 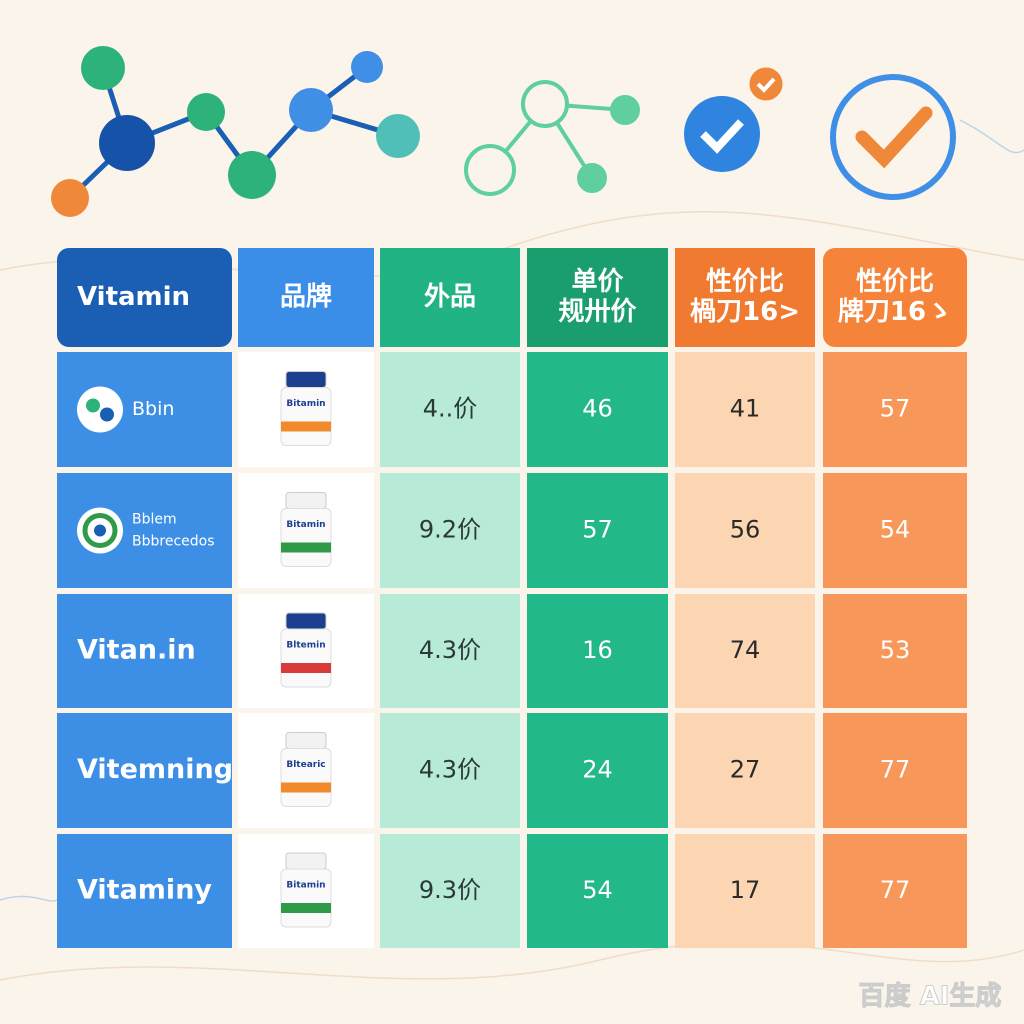 I want to click on header-text: 牌刀16ゝ, so click(x=895, y=311).